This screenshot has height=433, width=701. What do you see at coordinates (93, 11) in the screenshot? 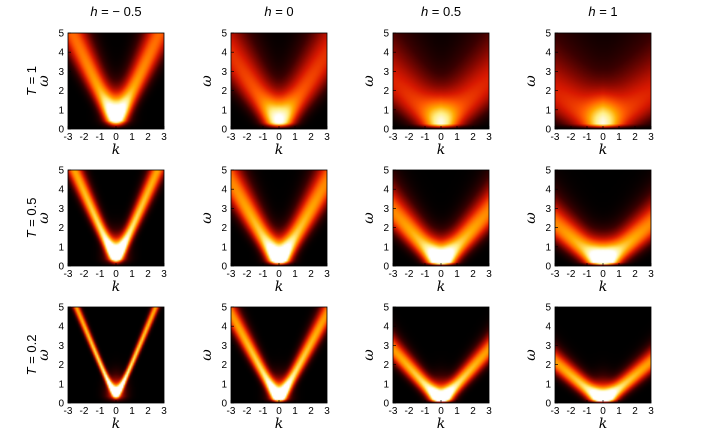
I see `column-title-var: h` at bounding box center [93, 11].